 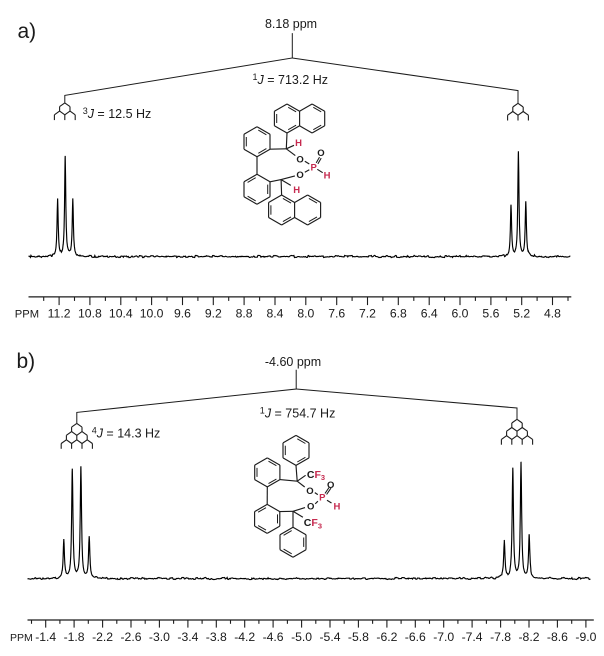 What do you see at coordinates (117, 113) in the screenshot?
I see `svg-text: 3J = 12.5 Hz` at bounding box center [117, 113].